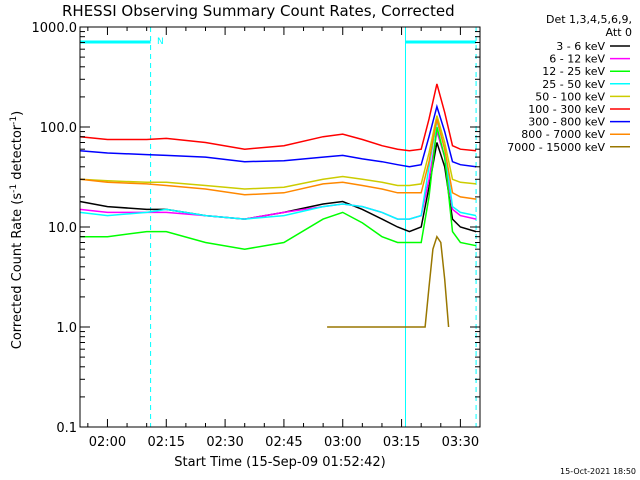 The height and width of the screenshot is (480, 640). Describe the element at coordinates (566, 109) in the screenshot. I see `legend-label: 100 - 300 keV` at that location.